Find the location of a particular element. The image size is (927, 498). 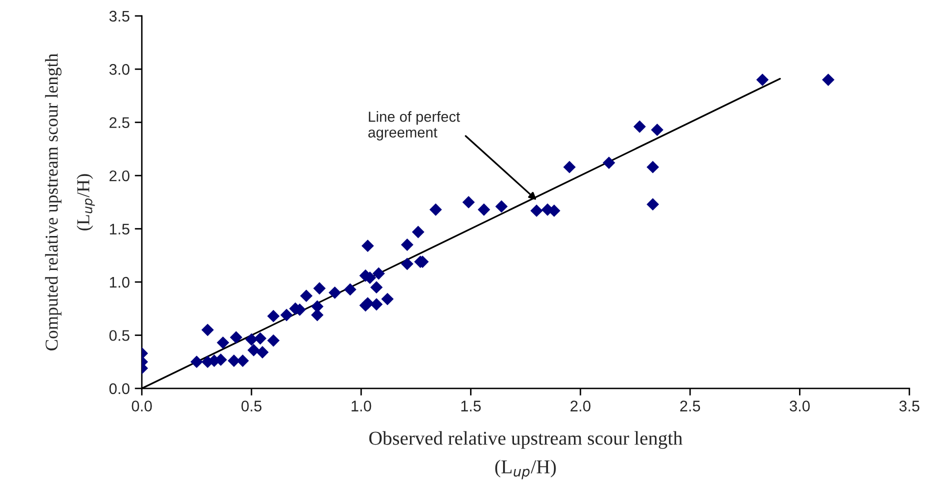

x-tick-label: 3.5 is located at coordinates (909, 406).